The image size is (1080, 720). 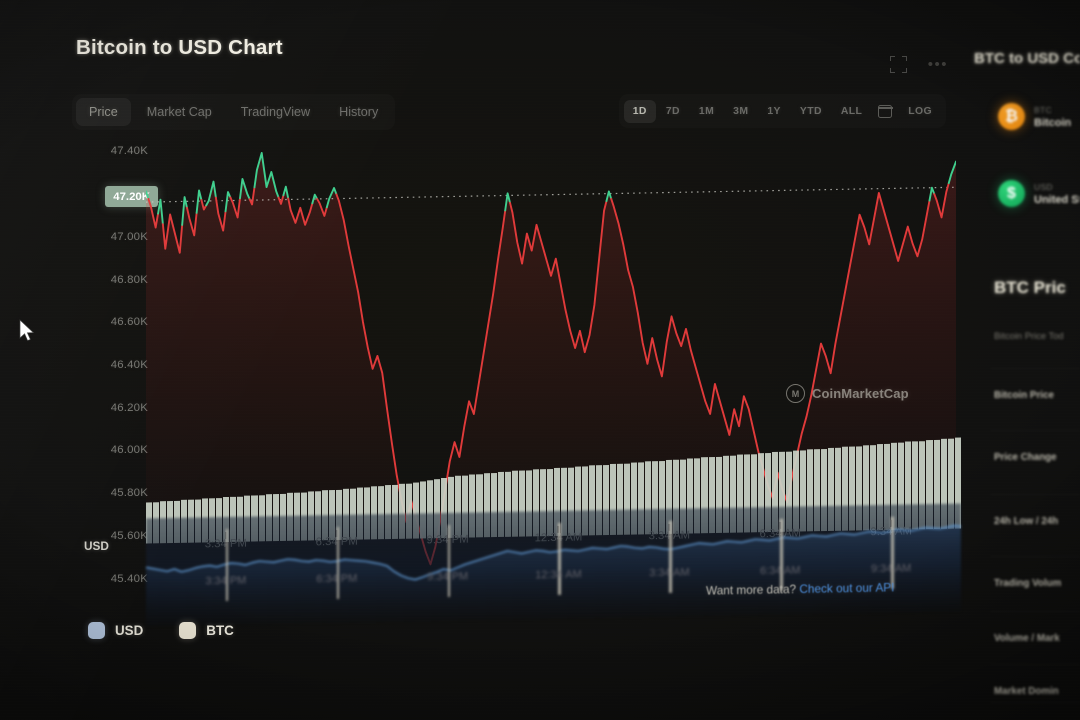 I want to click on tab-history: History, so click(x=359, y=112).